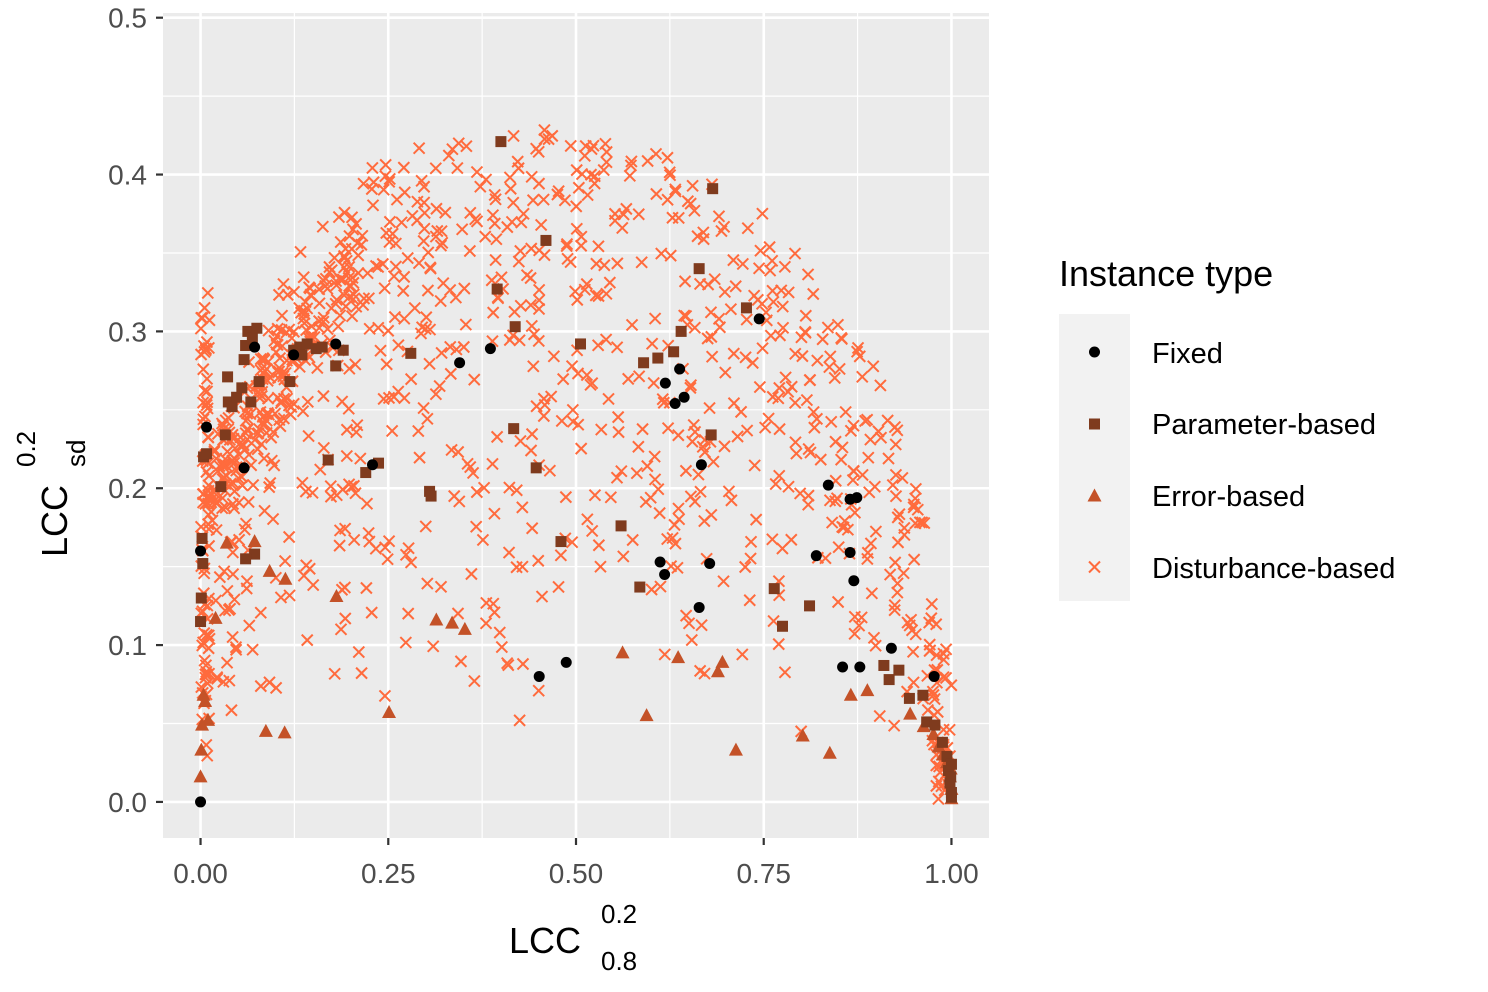 This screenshot has height=992, width=1488. What do you see at coordinates (1228, 497) in the screenshot?
I see `legend-label-error-based: Error-based` at bounding box center [1228, 497].